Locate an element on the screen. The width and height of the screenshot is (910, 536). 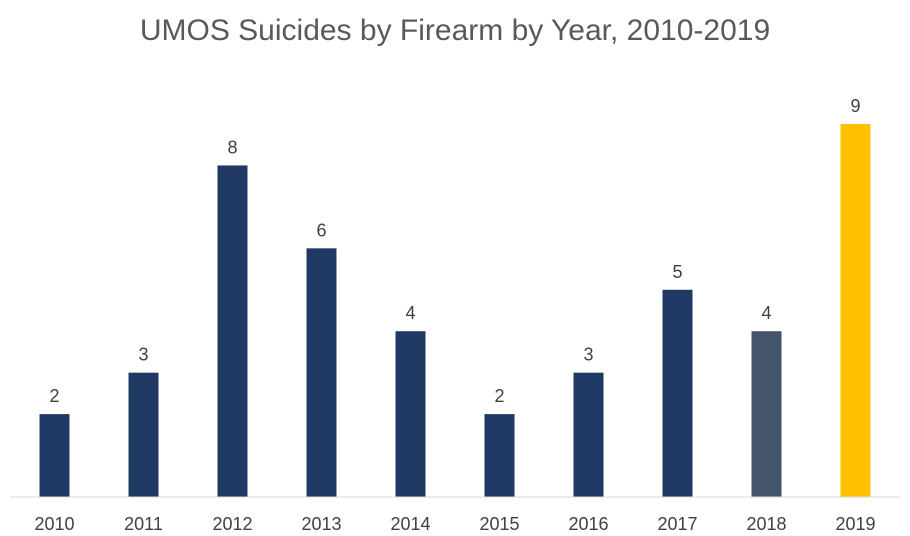
x-tick-label-2019: 2019 is located at coordinates (855, 524).